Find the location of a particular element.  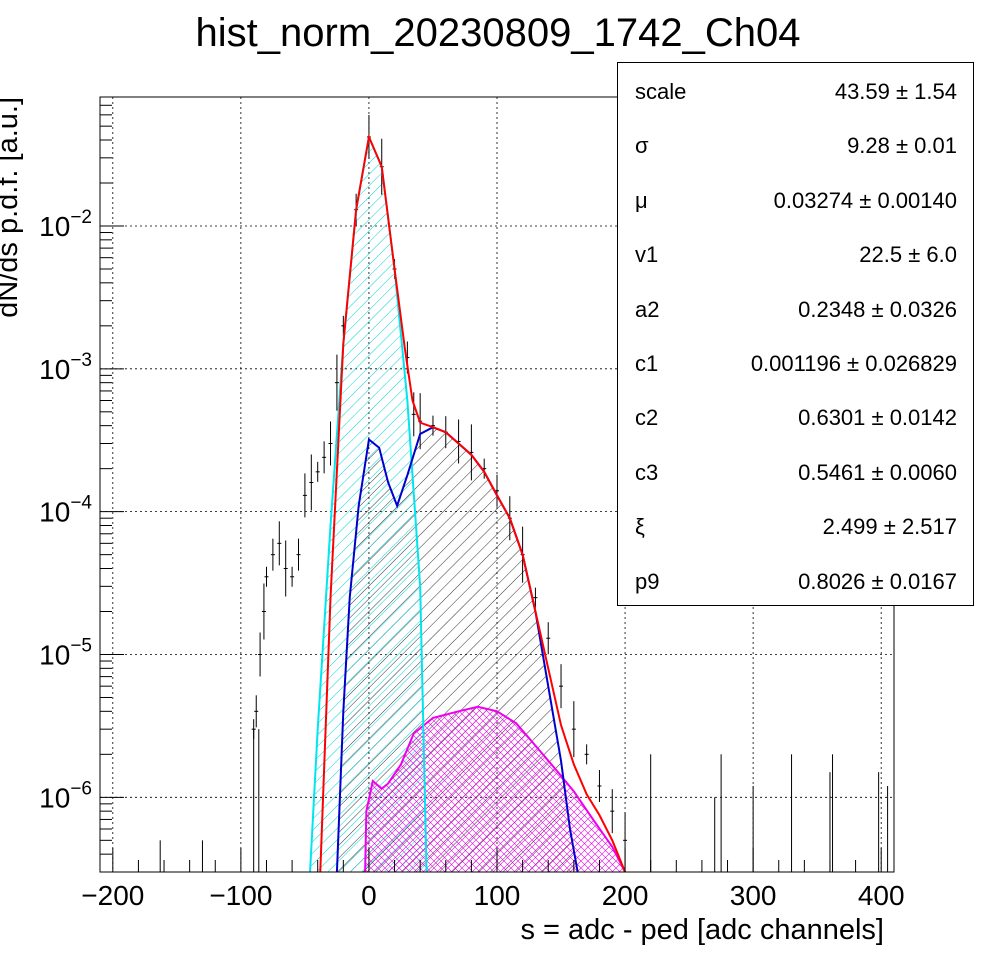

stat-row: μ 0.03274 ± 0.00140 is located at coordinates (795, 203).